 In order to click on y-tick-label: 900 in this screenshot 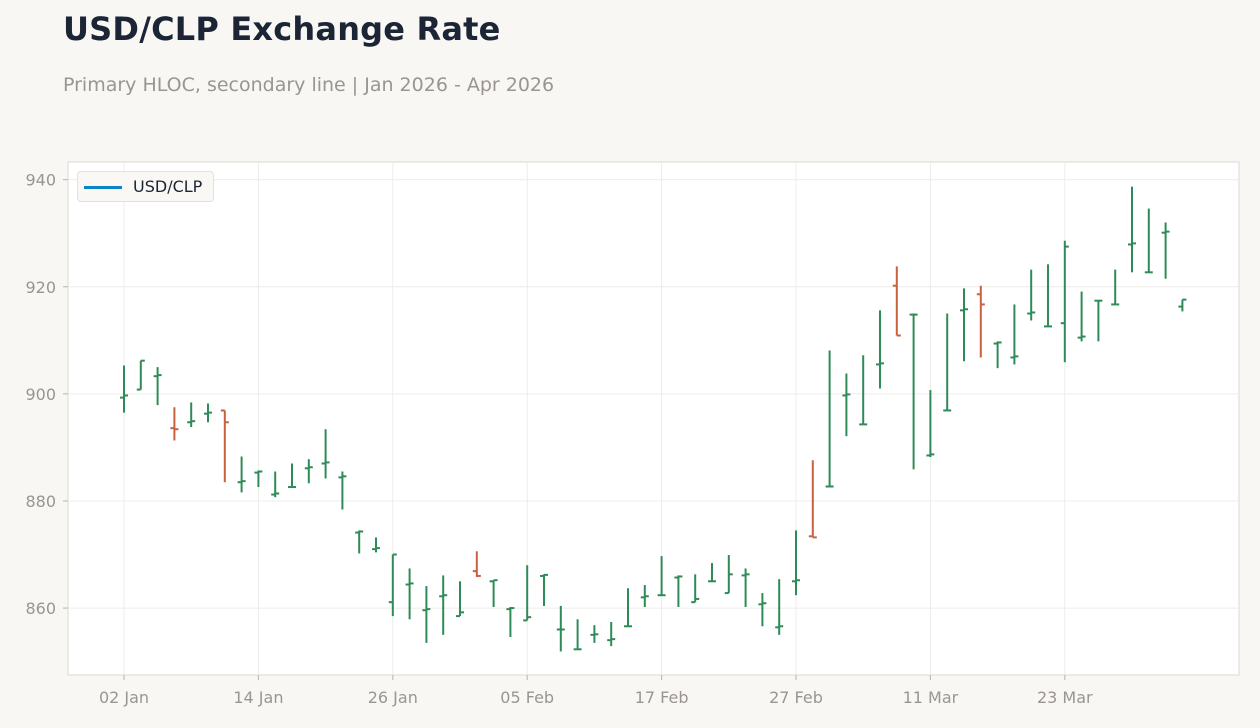, I will do `click(40, 394)`.